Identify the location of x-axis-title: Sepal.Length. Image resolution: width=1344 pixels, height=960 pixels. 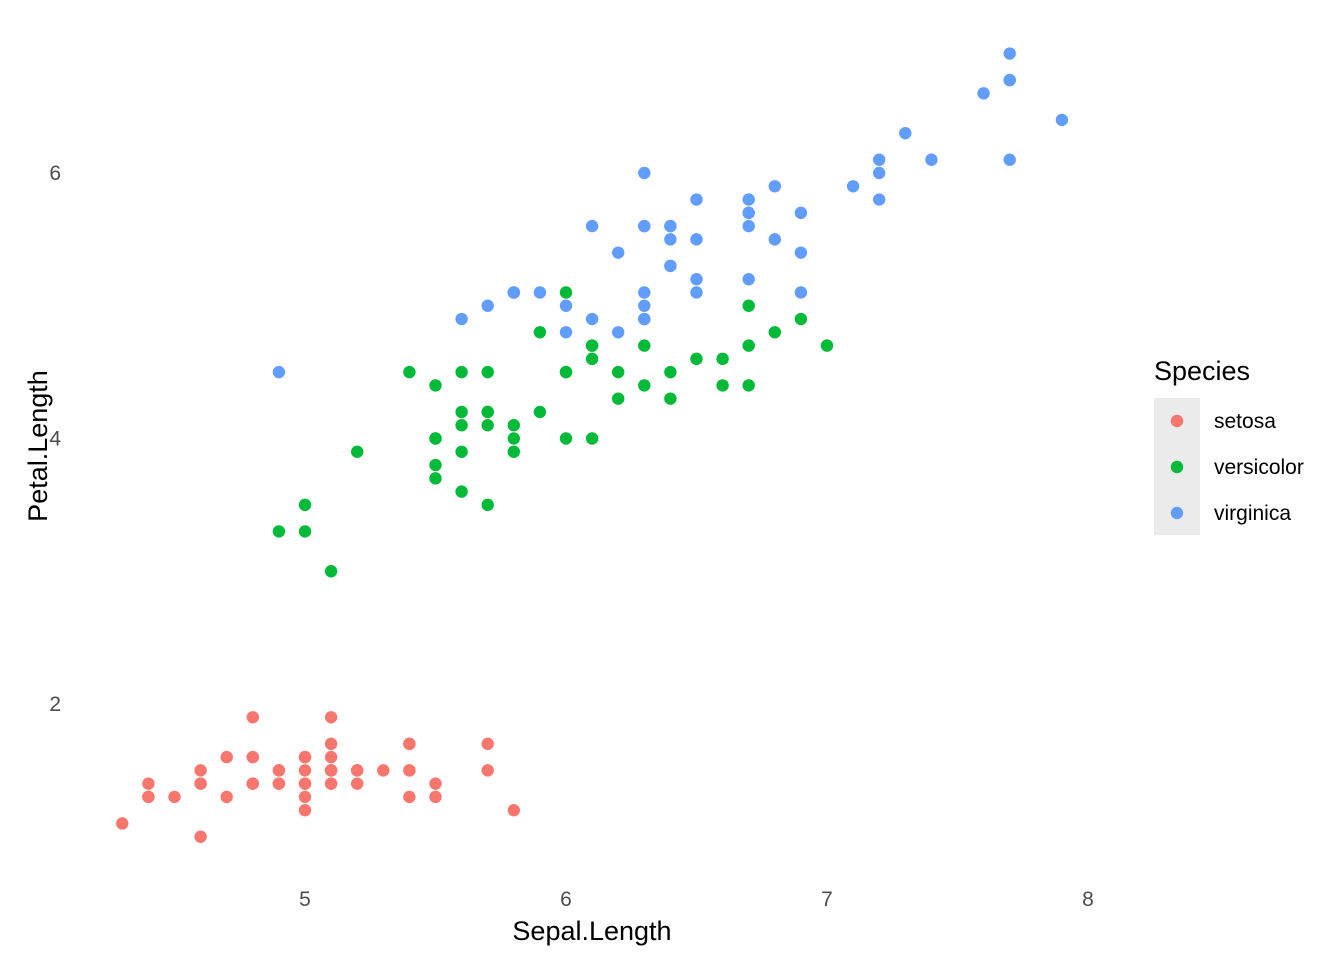
(591, 931).